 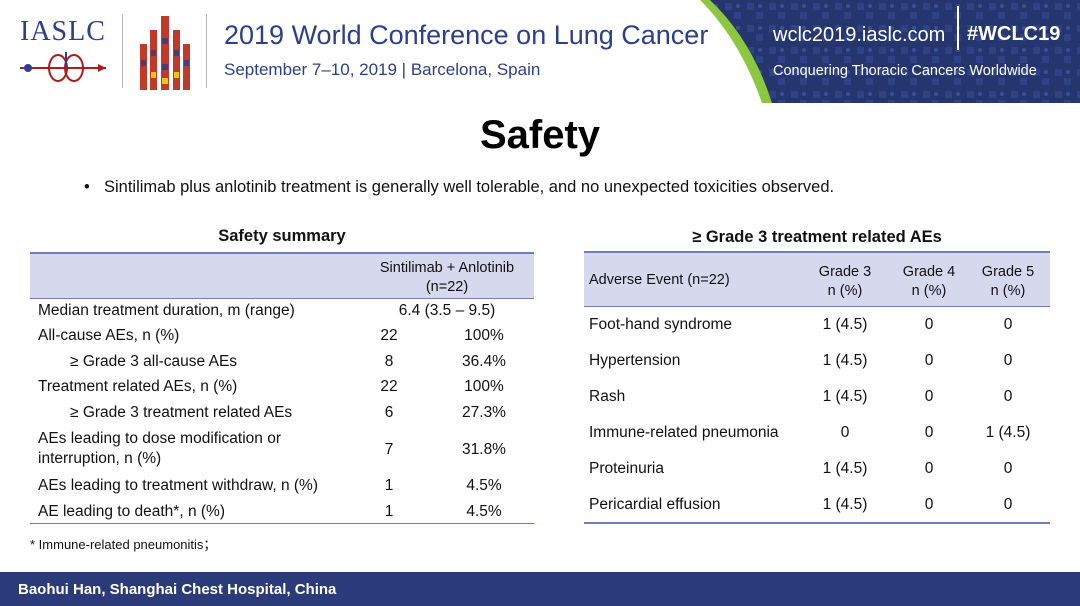 What do you see at coordinates (154, 361) in the screenshot?
I see `row-label: ≥ Grade 3 all-cause AEs` at bounding box center [154, 361].